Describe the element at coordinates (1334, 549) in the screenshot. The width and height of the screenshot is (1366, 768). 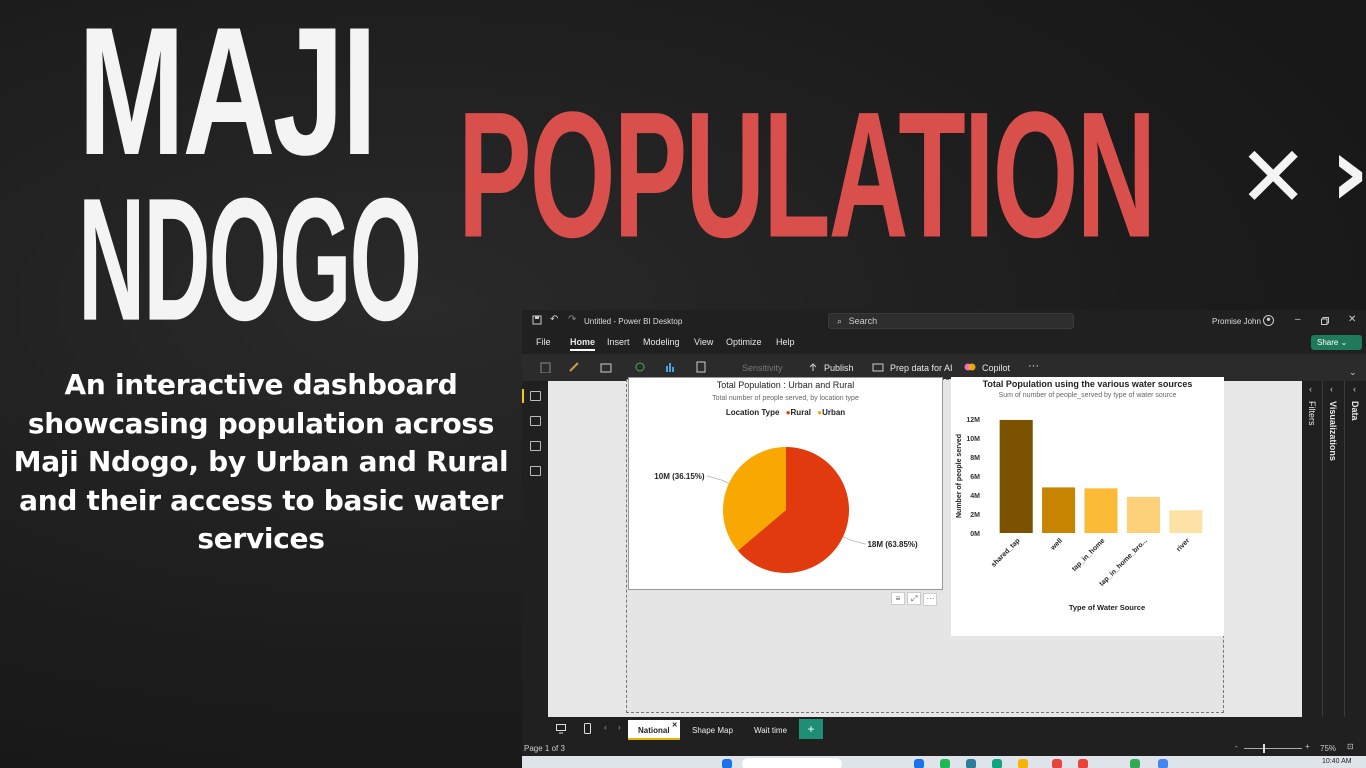
I see `side-panes: ‹ Filters ‹ Visualizations ‹ Data` at that location.